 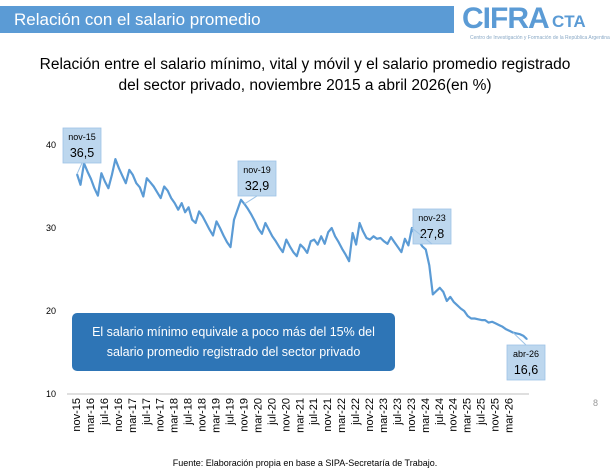 What do you see at coordinates (328, 415) in the screenshot?
I see `x-tick-label: nov-21` at bounding box center [328, 415].